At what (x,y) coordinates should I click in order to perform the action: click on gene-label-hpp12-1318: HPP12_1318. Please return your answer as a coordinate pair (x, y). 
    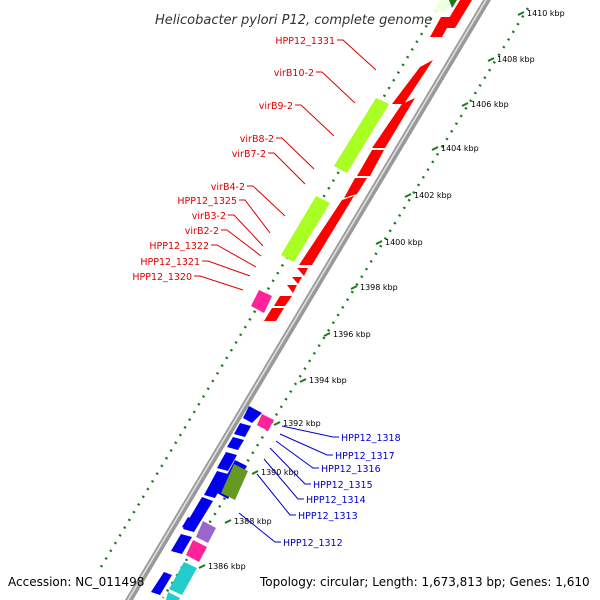
    Looking at the image, I should click on (371, 438).